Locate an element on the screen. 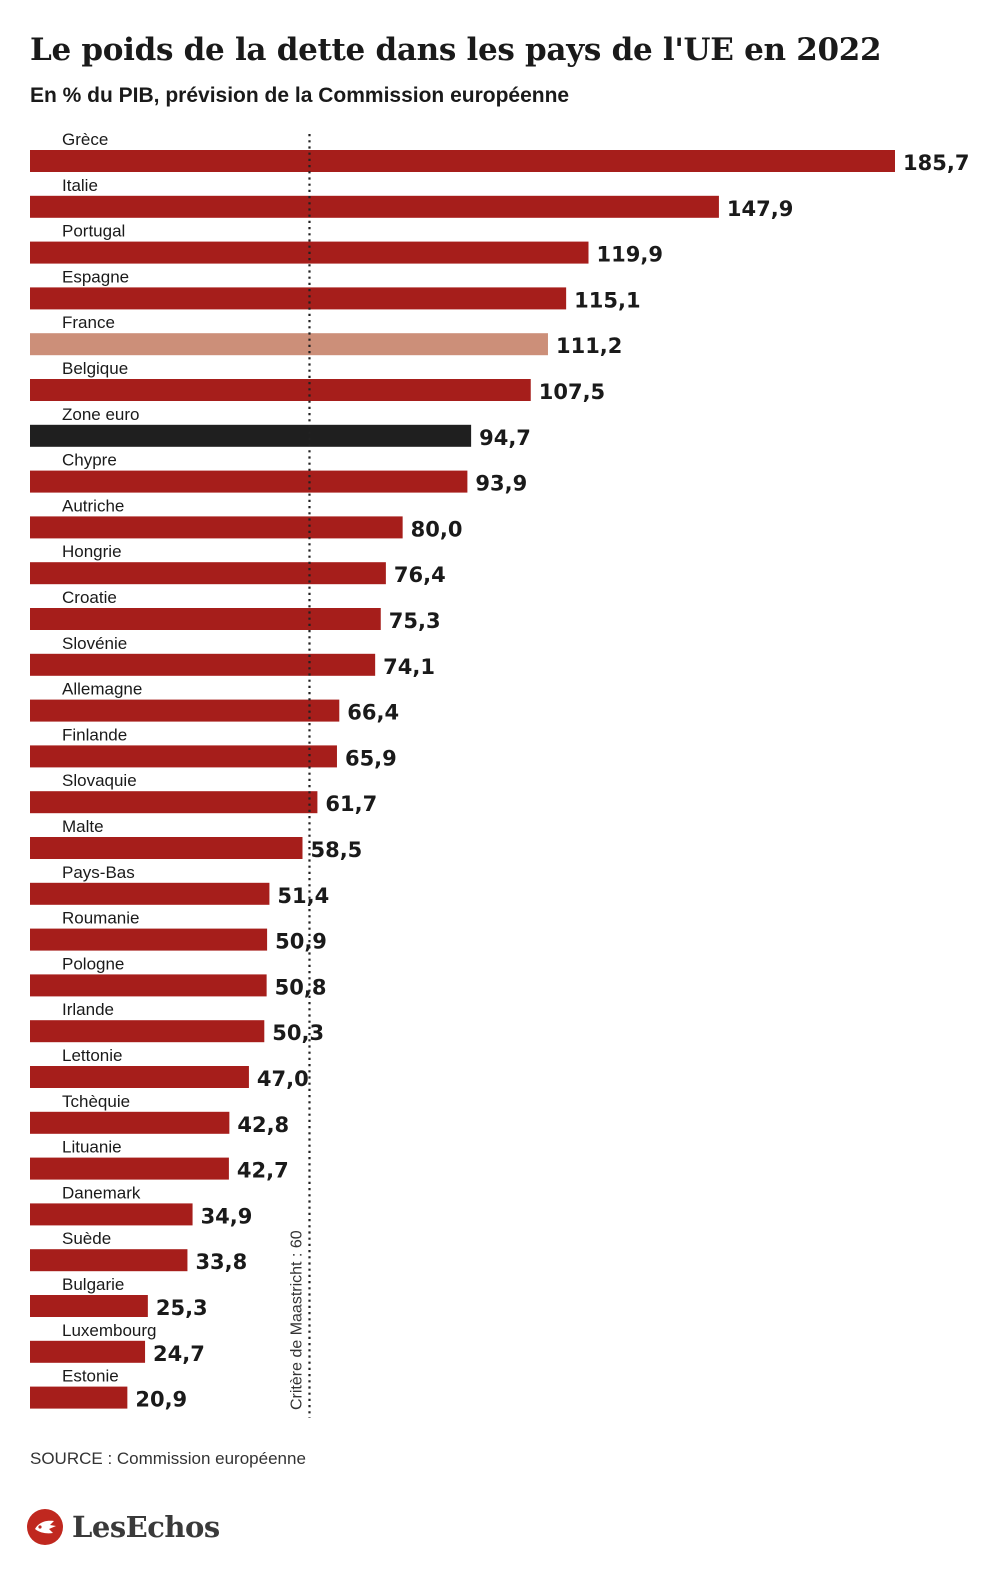 This screenshot has height=1590, width=1002. value-label: 76,4 is located at coordinates (420, 575).